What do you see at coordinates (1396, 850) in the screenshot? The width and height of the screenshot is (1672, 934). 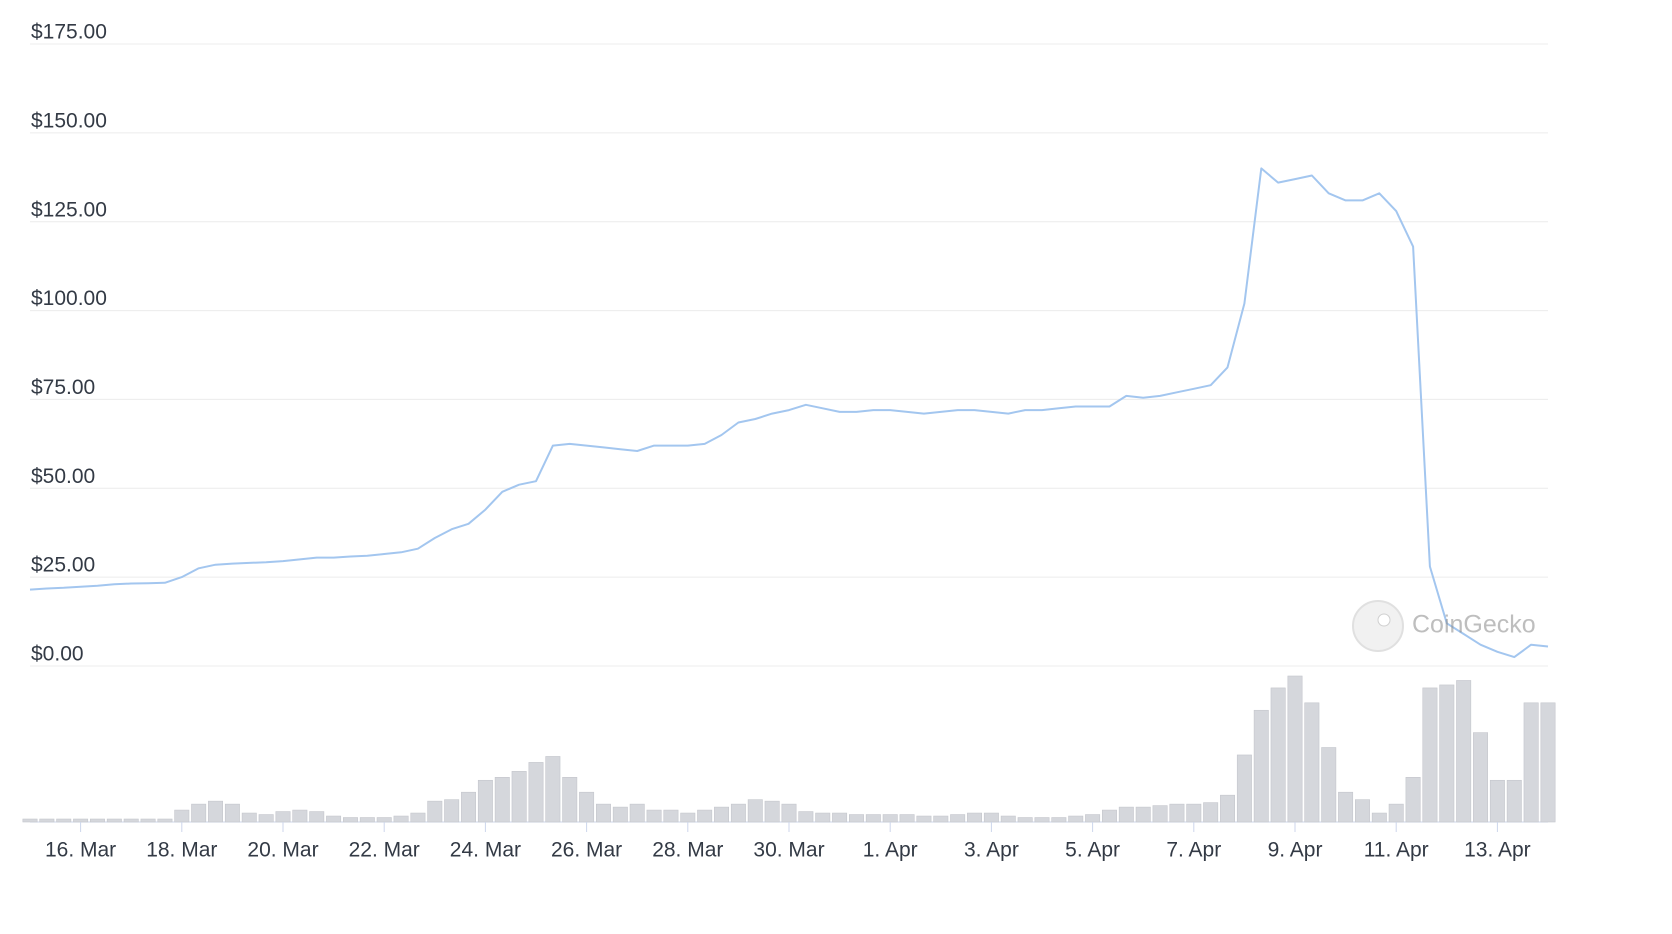 I see `x-tick-label: 11. Apr` at bounding box center [1396, 850].